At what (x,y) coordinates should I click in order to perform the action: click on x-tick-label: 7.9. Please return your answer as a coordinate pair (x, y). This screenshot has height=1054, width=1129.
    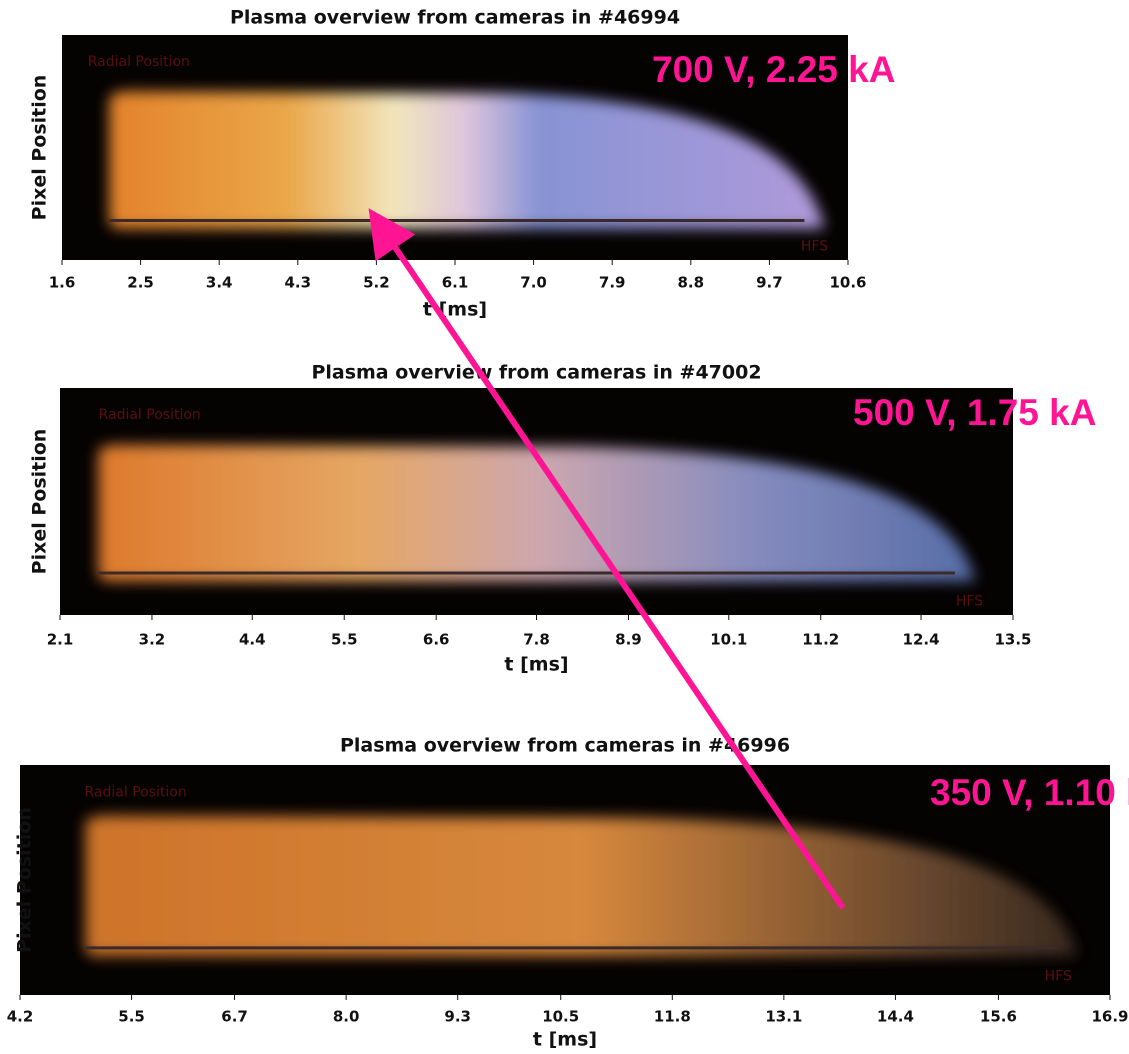
    Looking at the image, I should click on (612, 283).